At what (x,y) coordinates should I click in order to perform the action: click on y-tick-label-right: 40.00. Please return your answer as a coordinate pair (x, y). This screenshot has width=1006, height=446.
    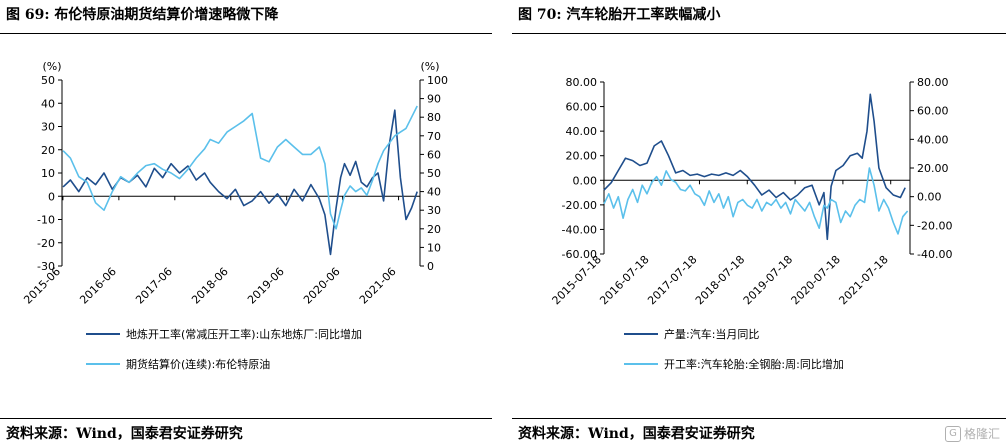
    Looking at the image, I should click on (933, 139).